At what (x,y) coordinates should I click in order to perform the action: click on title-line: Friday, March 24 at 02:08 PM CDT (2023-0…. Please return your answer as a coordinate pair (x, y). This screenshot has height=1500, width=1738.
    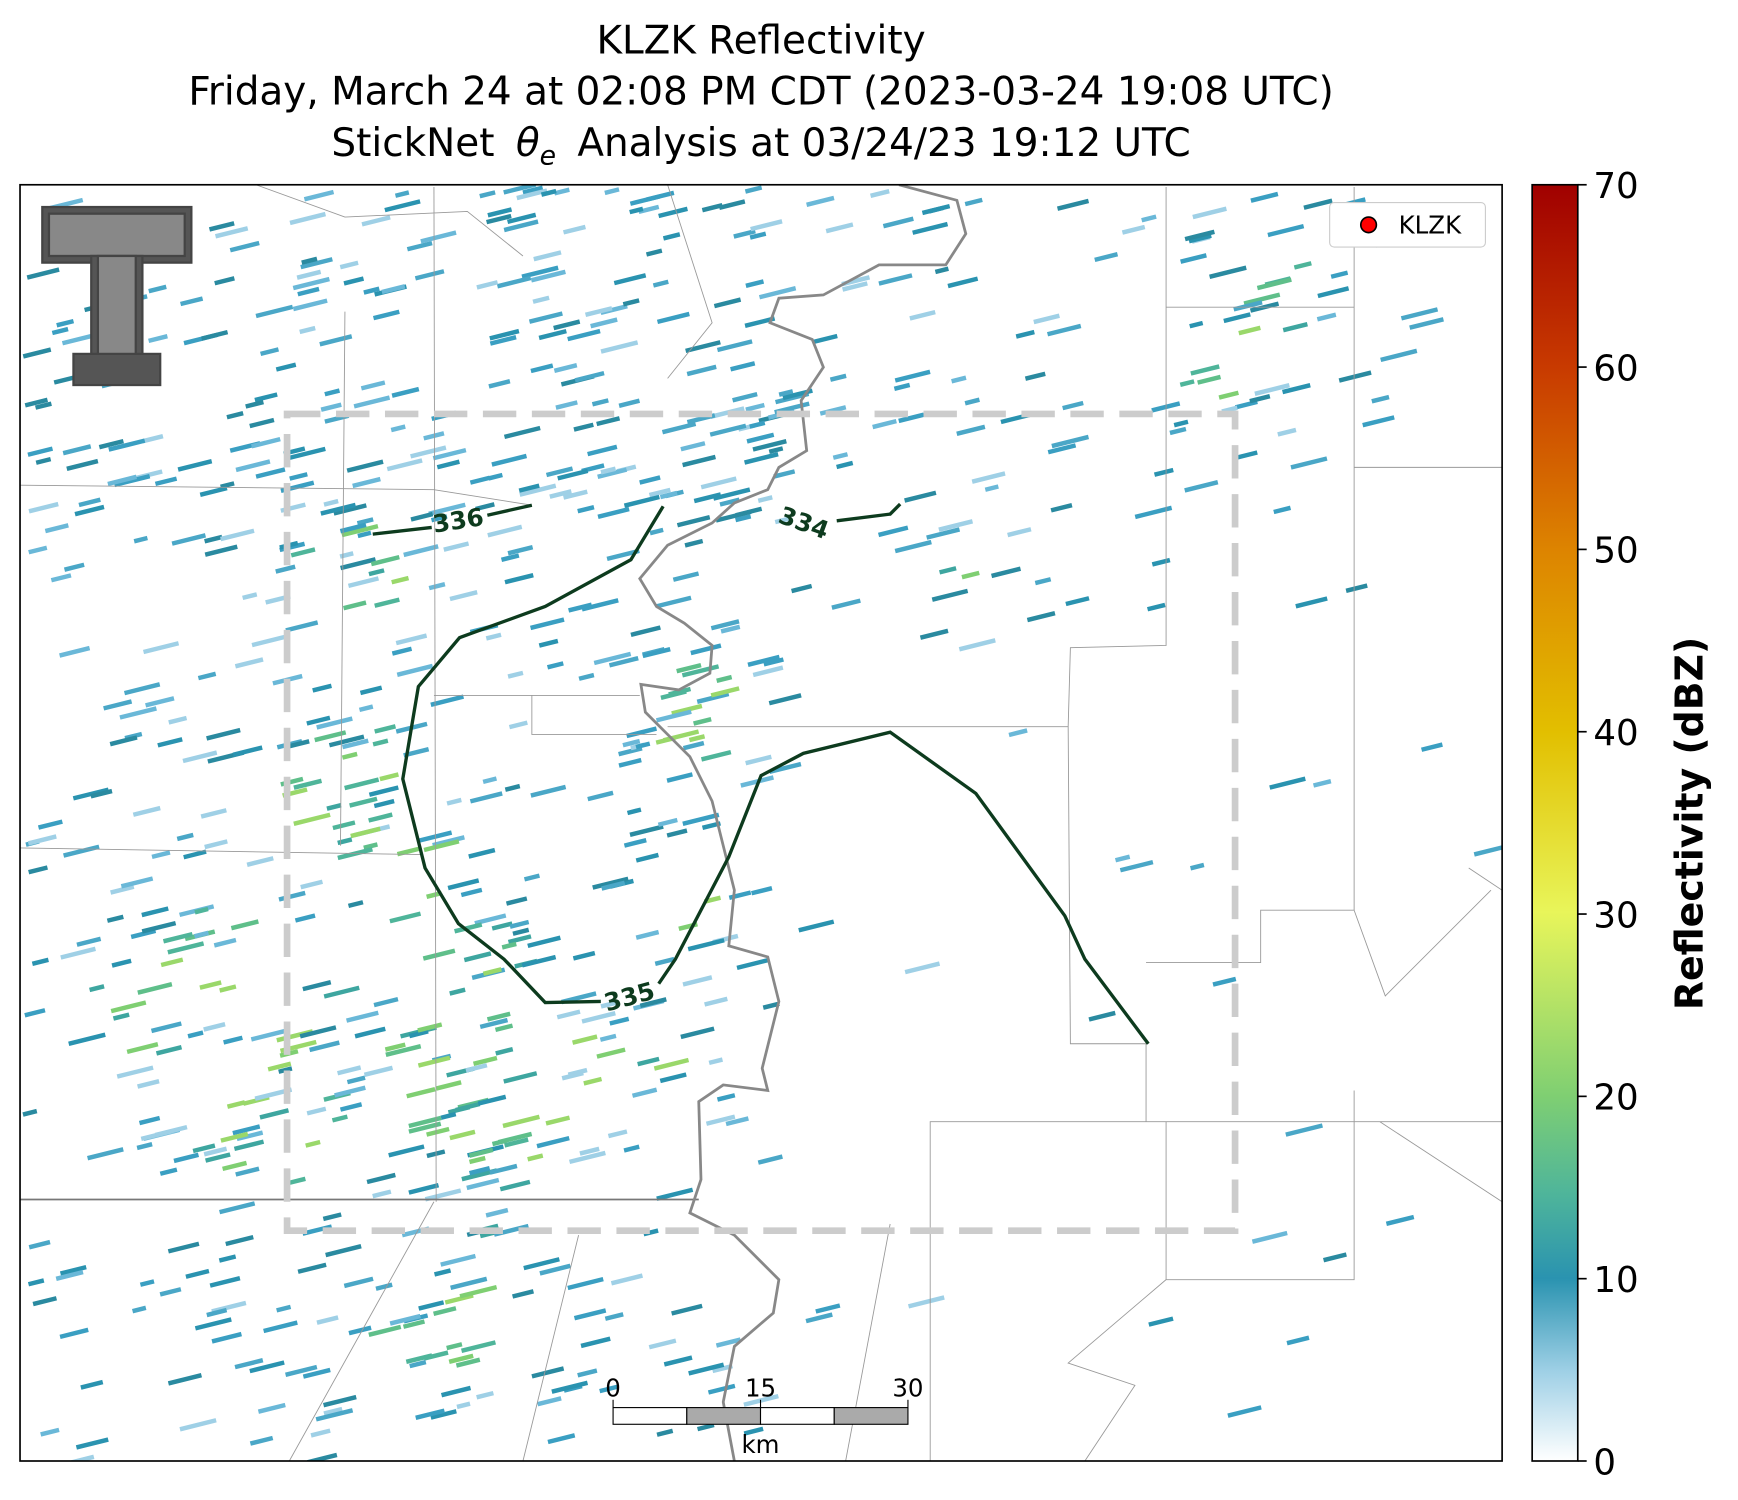
    Looking at the image, I should click on (760, 92).